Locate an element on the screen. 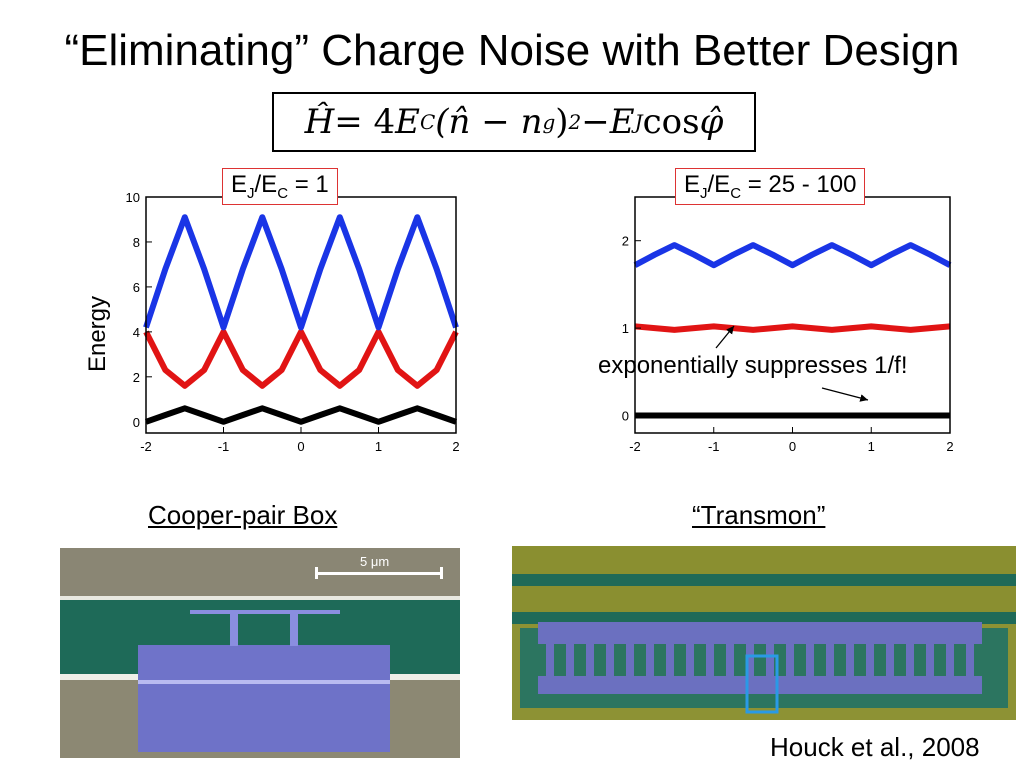 This screenshot has height=768, width=1024. right-ratio-label: EJ/EC = 25 - 100 is located at coordinates (770, 186).